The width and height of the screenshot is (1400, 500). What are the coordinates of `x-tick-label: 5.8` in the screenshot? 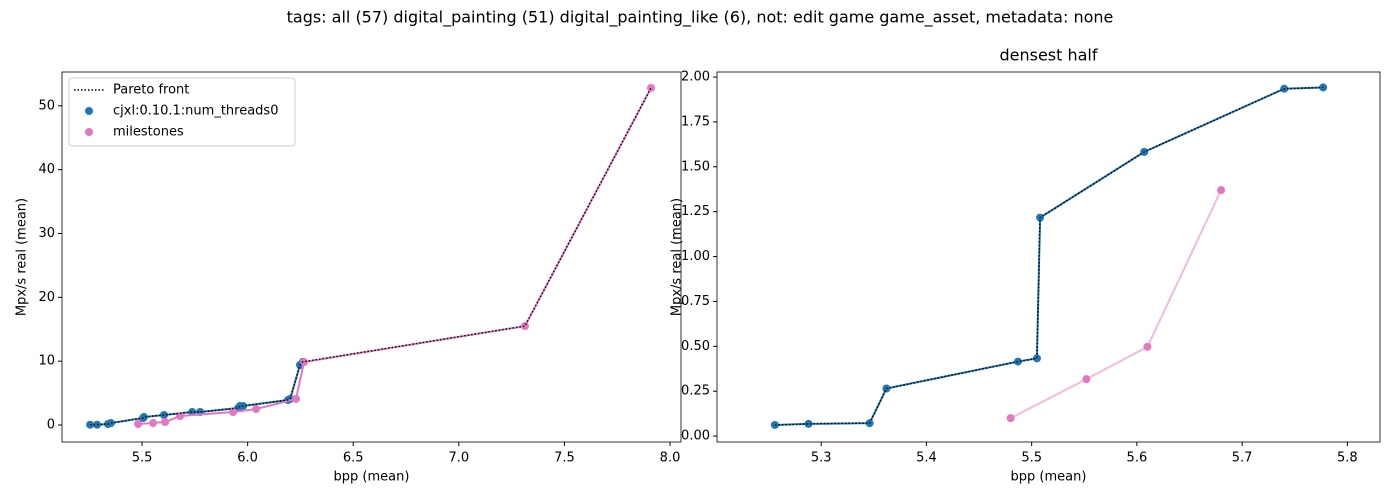 It's located at (1347, 458).